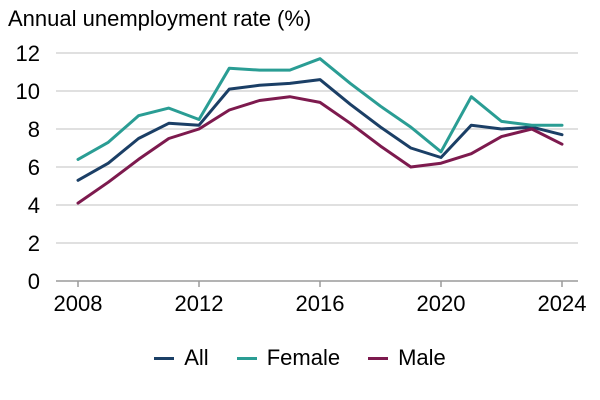 Image resolution: width=600 pixels, height=400 pixels. What do you see at coordinates (303, 357) in the screenshot?
I see `legend-label: Female` at bounding box center [303, 357].